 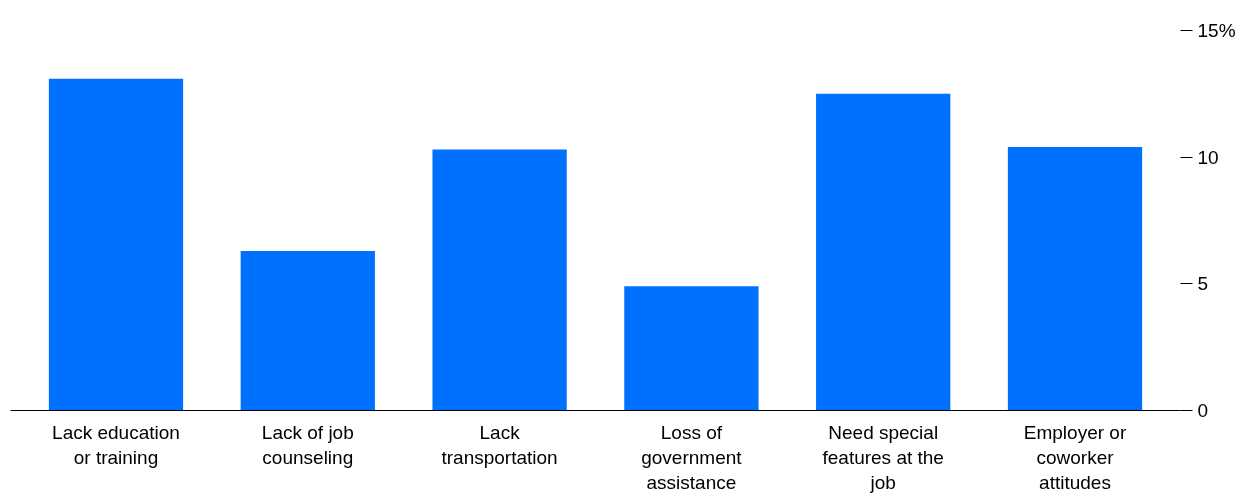 I want to click on y-tick-label: 10, so click(x=1208, y=157).